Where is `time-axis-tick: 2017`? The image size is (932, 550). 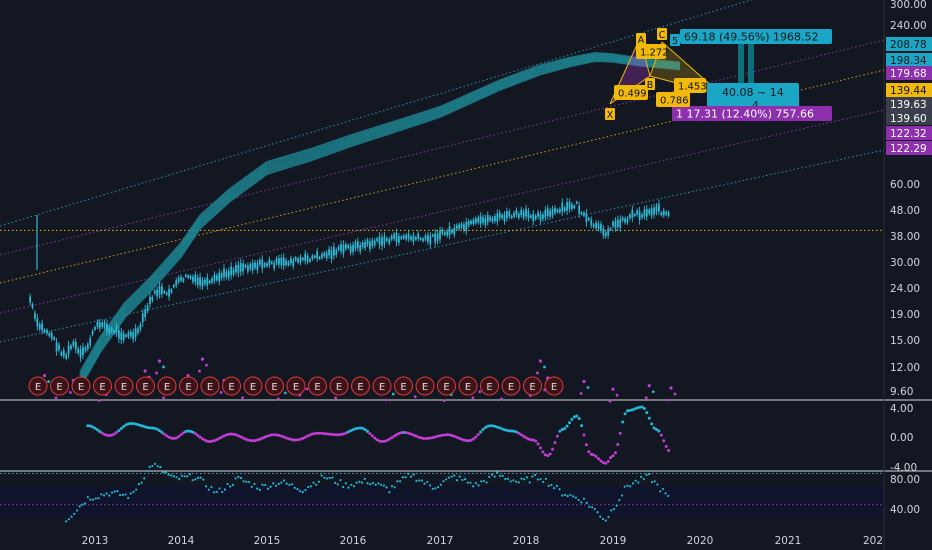 time-axis-tick: 2017 is located at coordinates (440, 541).